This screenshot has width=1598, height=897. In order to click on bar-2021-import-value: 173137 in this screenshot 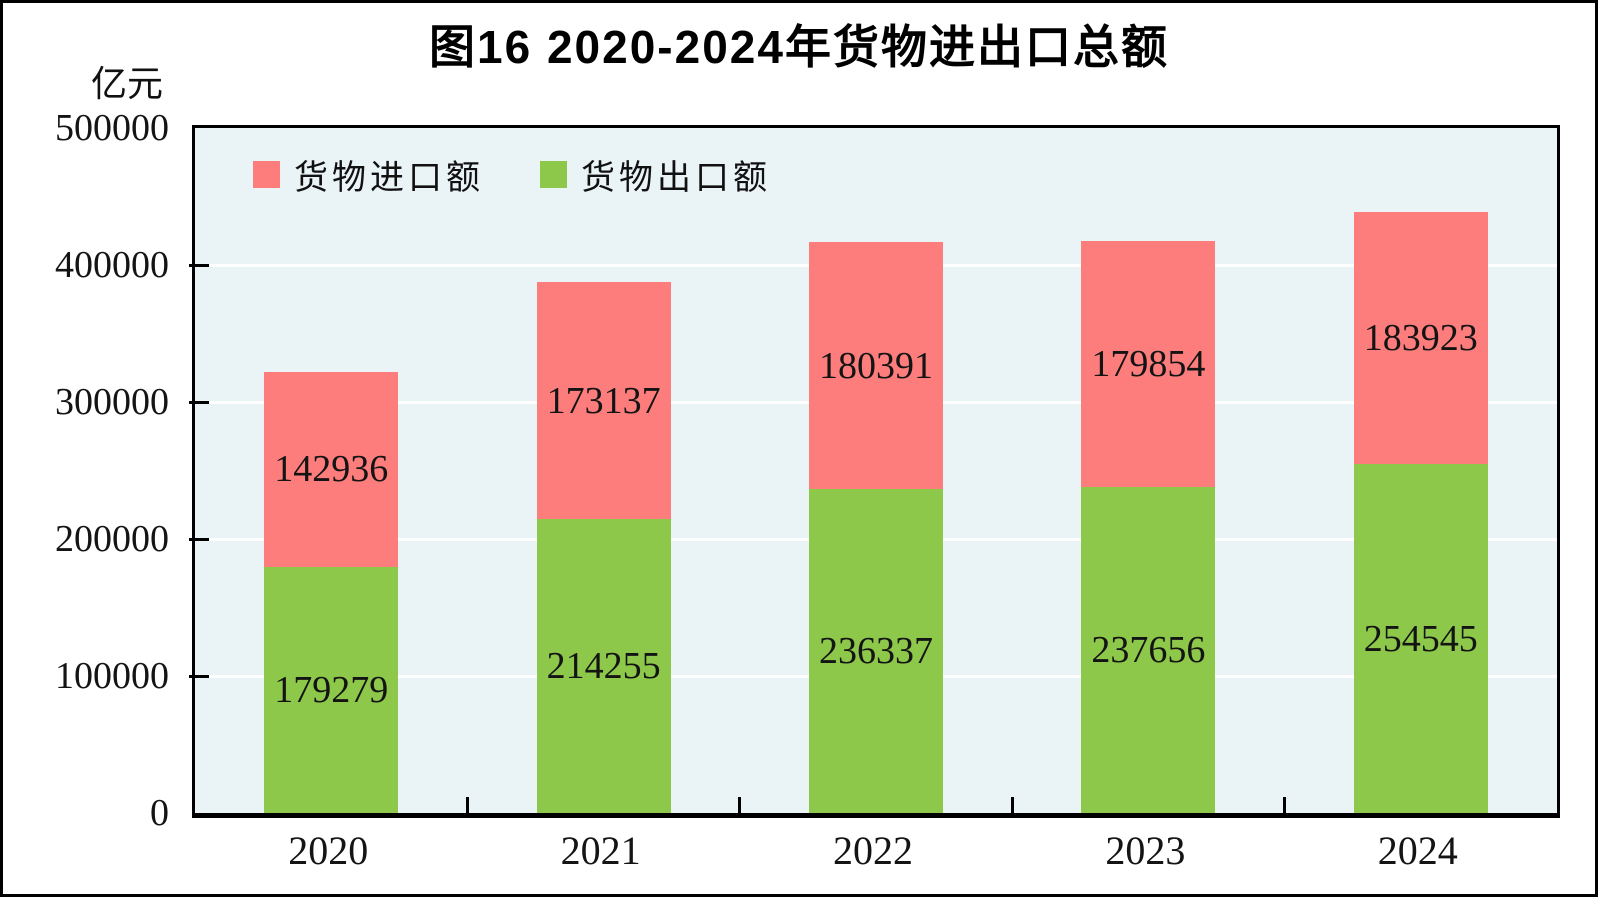, I will do `click(603, 400)`.